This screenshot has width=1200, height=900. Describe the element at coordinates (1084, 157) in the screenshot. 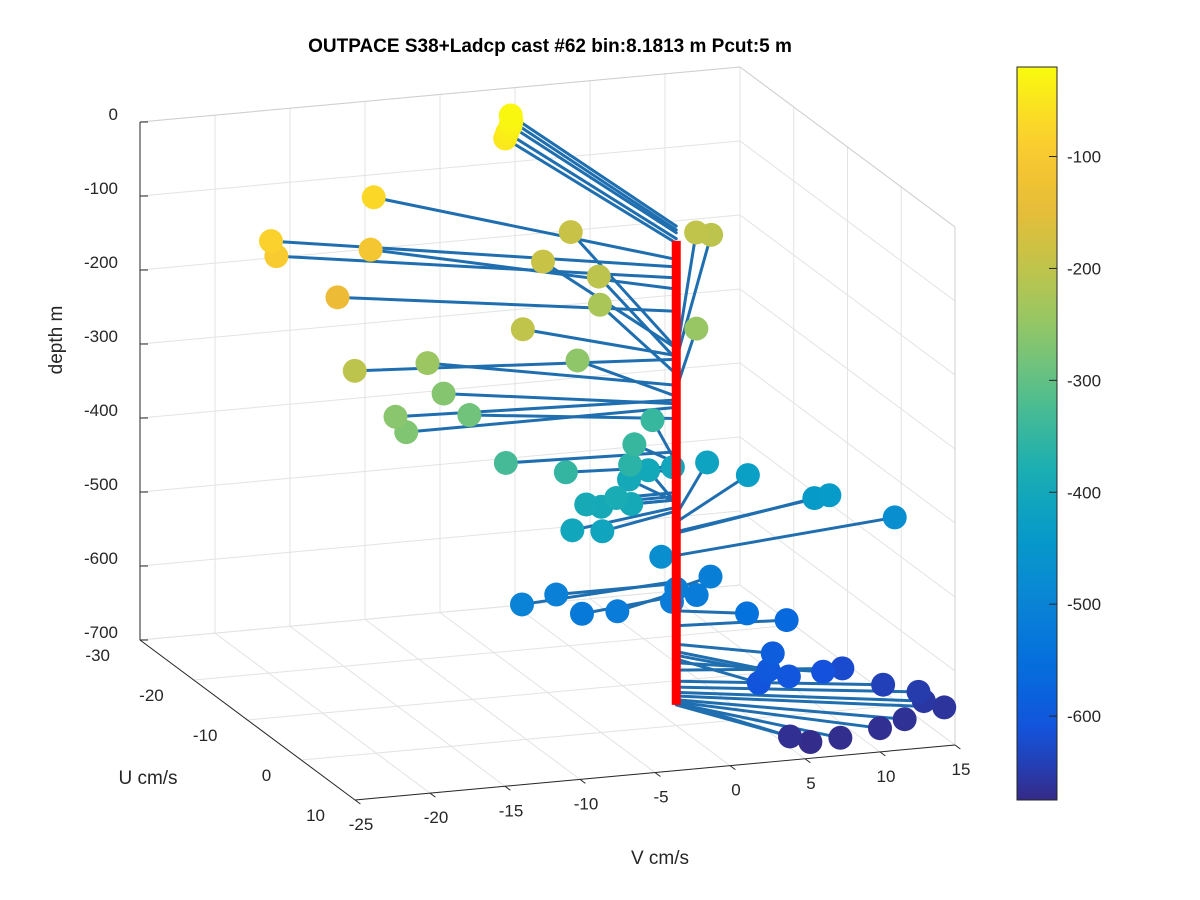

I see `colorbar-tick-label: -100` at that location.